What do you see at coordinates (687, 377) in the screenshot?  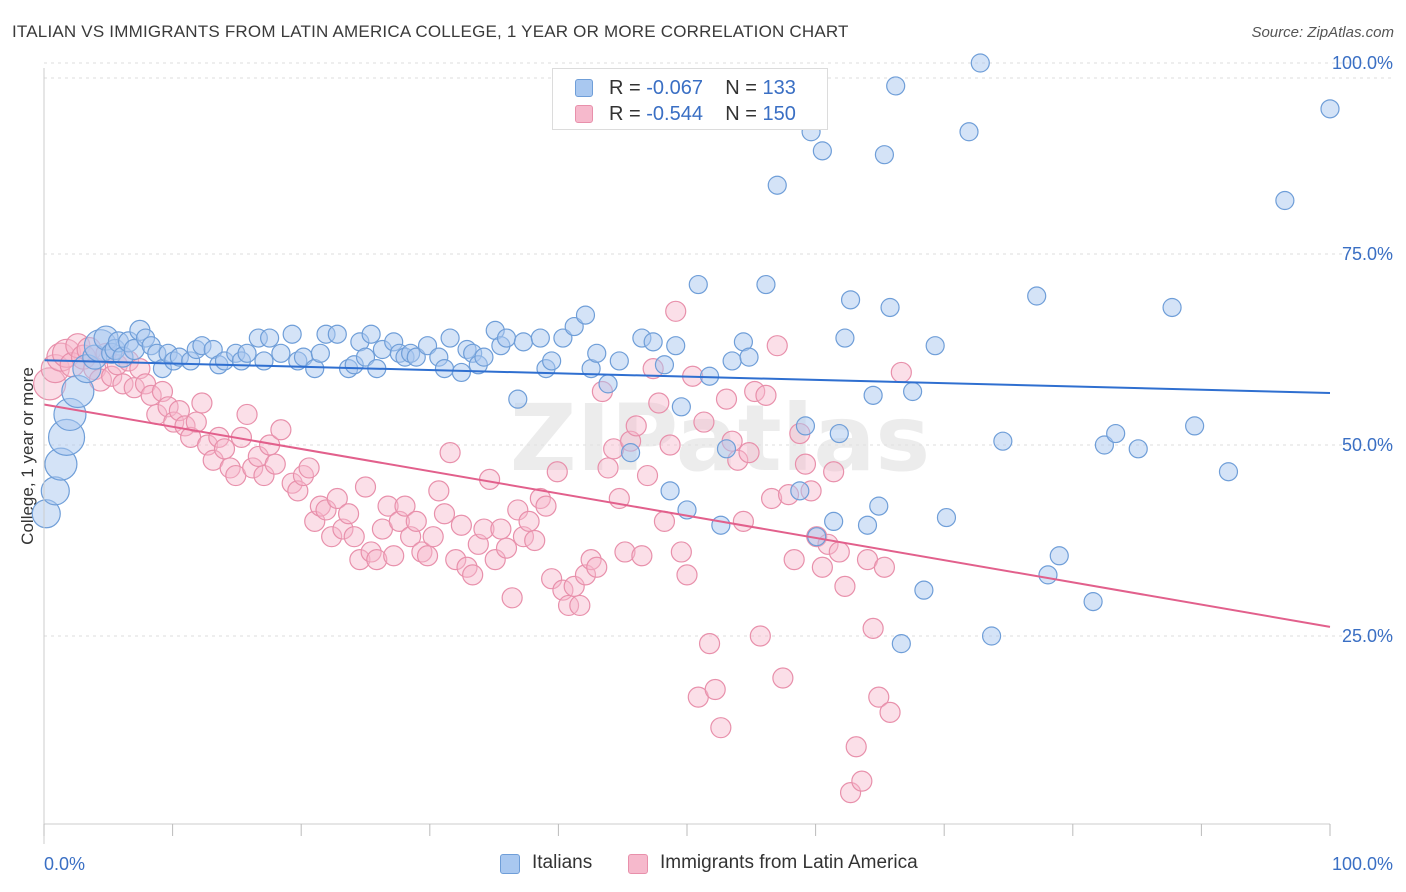 I see `trend-line-italians` at bounding box center [687, 377].